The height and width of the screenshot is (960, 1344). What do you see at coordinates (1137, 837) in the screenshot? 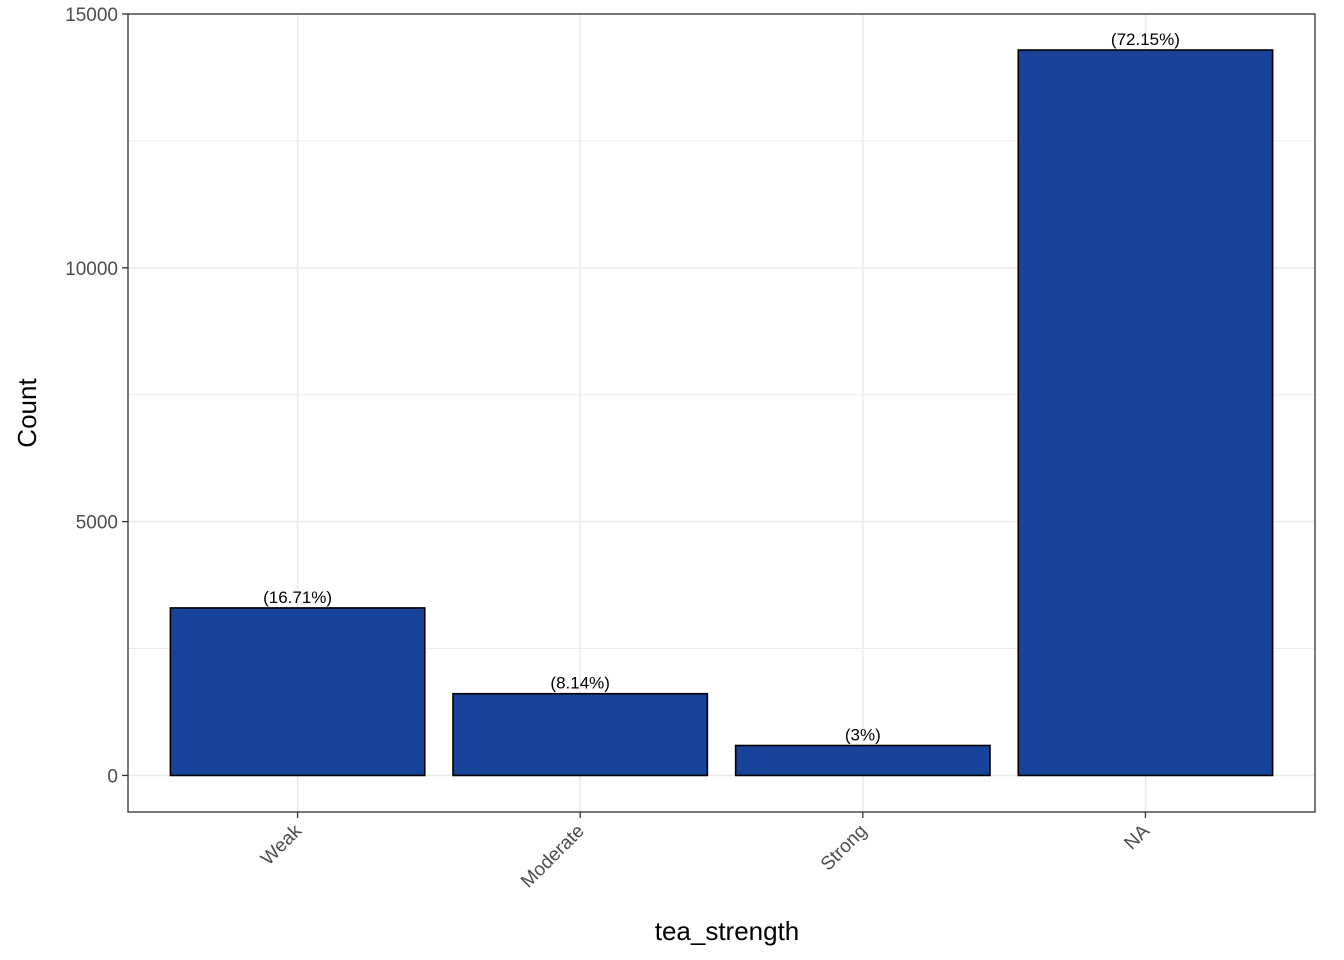
I see `x-tick-label: NA` at bounding box center [1137, 837].